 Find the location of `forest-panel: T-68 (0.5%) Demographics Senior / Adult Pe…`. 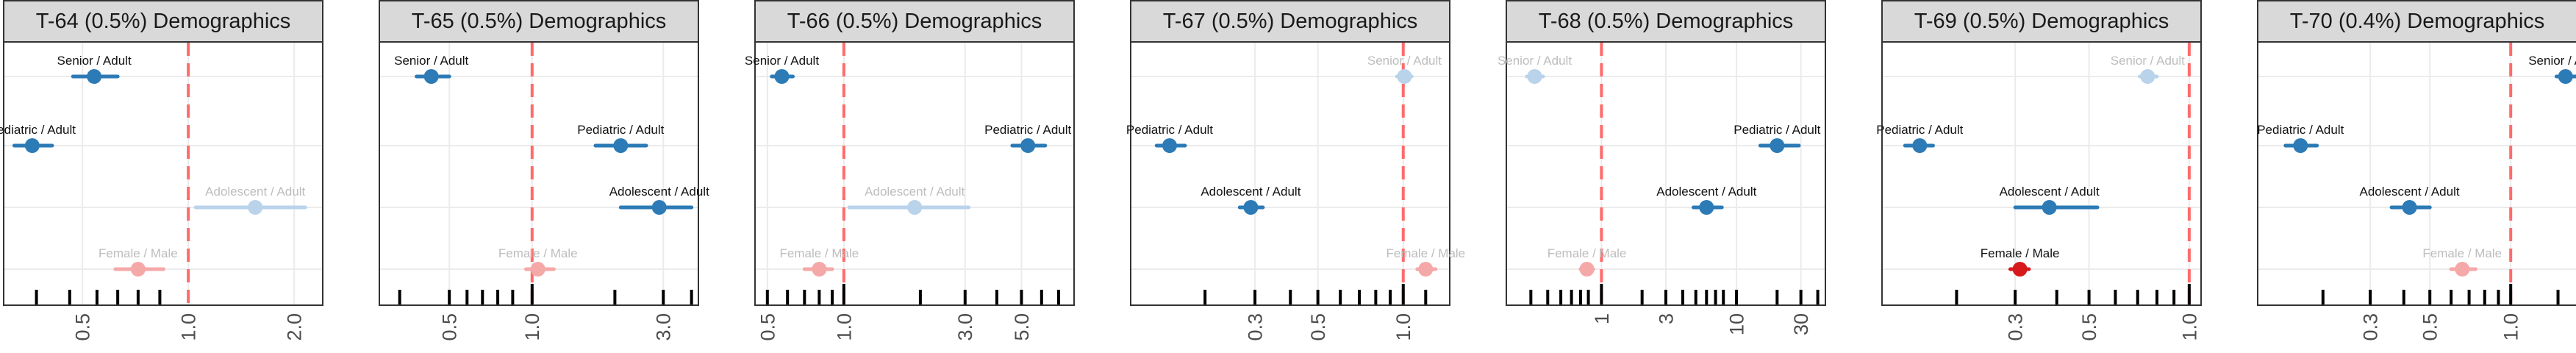

forest-panel: T-68 (0.5%) Demographics Senior / Adult Pe… is located at coordinates (1662, 176).